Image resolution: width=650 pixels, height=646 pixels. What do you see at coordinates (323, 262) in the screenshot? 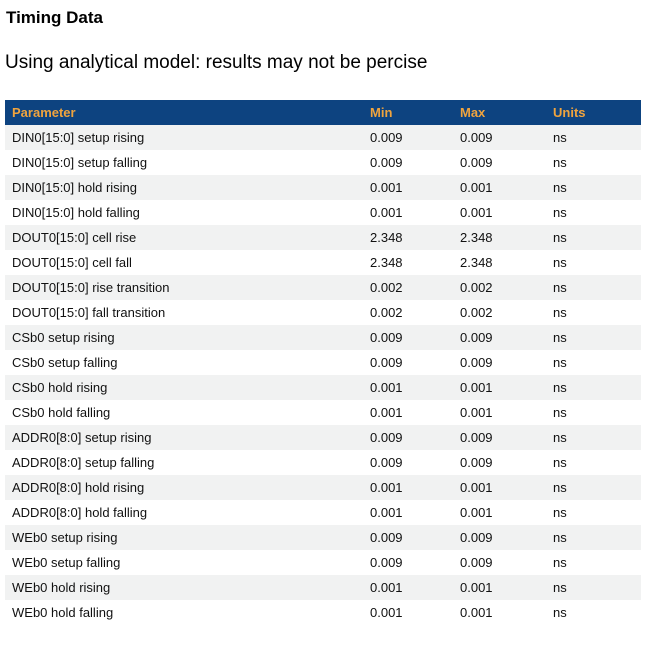
I see `table-row: DOUT0[15:0] cell fall 2.348 2.348 ns` at bounding box center [323, 262].